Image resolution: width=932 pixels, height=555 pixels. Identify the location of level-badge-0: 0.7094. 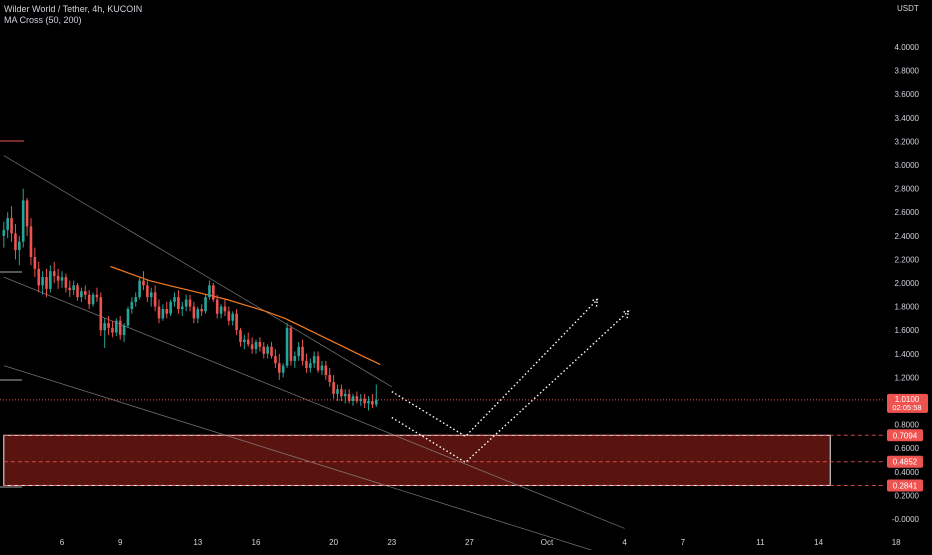
(905, 435).